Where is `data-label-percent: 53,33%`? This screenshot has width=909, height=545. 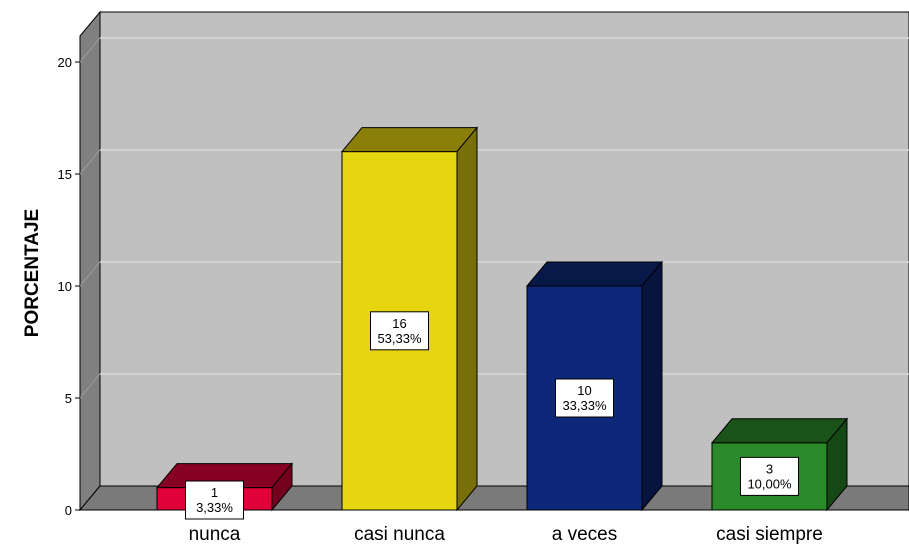
data-label-percent: 53,33% is located at coordinates (399, 338).